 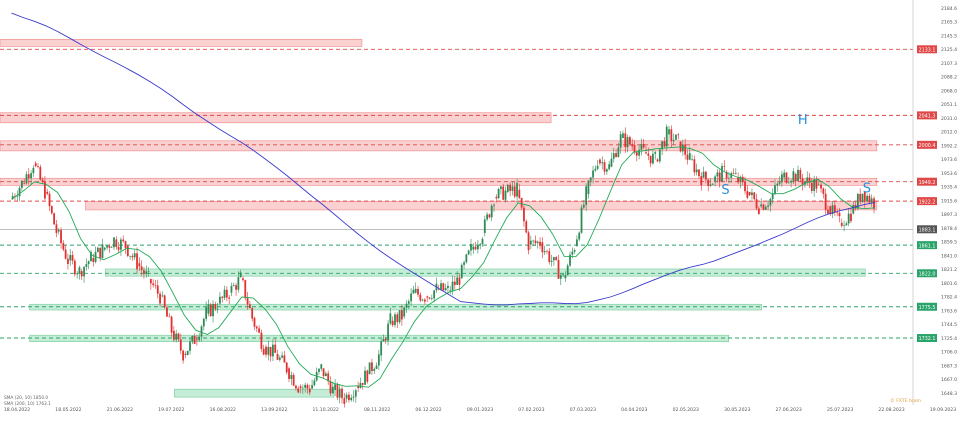 What do you see at coordinates (949, 9) in the screenshot?
I see `y-tick-label: 2184.6` at bounding box center [949, 9].